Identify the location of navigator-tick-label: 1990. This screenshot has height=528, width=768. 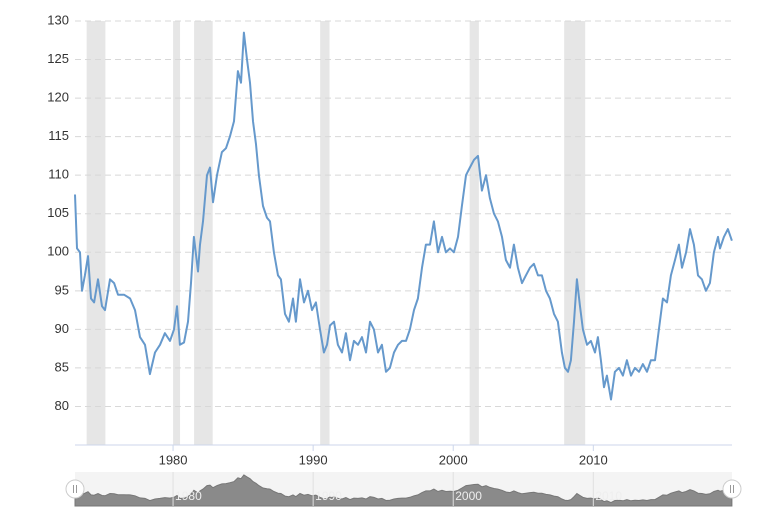
(328, 496).